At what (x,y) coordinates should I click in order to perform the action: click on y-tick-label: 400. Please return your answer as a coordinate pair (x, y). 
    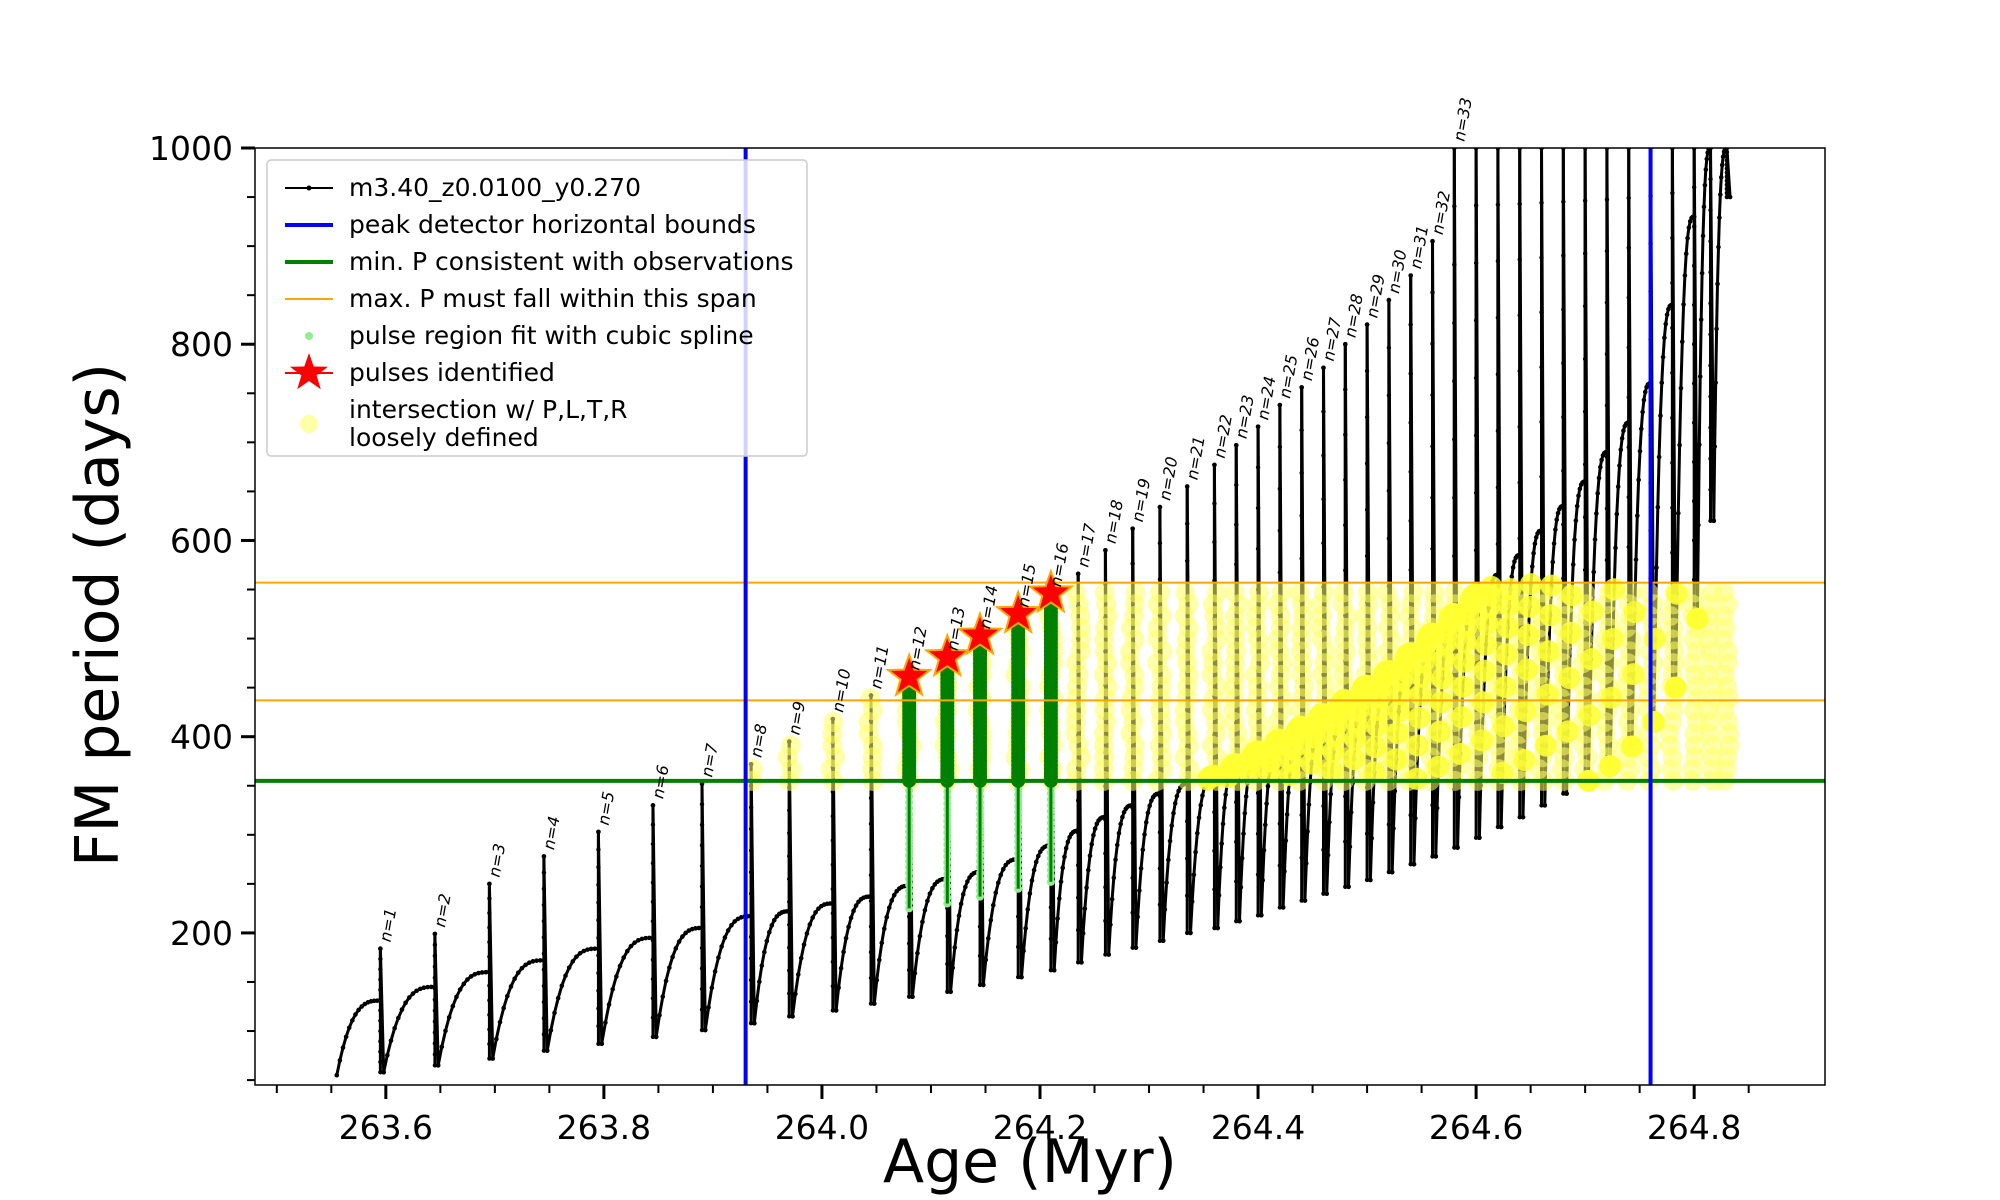
    Looking at the image, I should click on (201, 737).